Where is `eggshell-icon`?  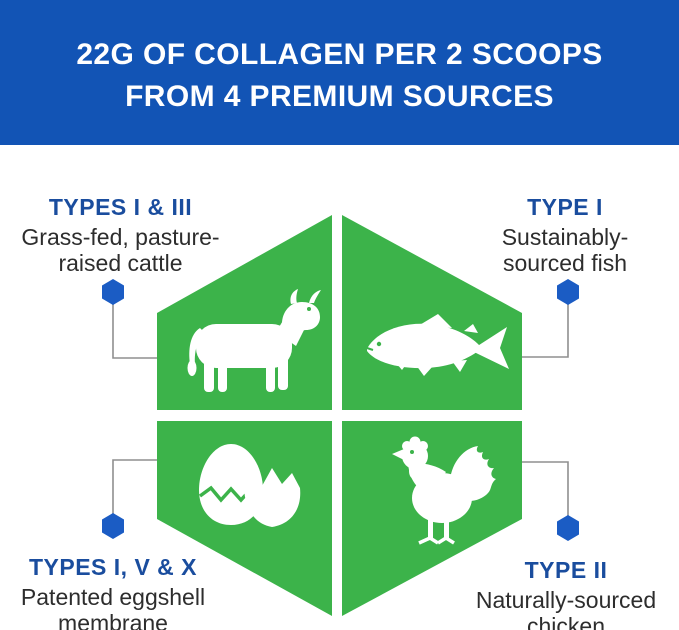 eggshell-icon is located at coordinates (249, 485).